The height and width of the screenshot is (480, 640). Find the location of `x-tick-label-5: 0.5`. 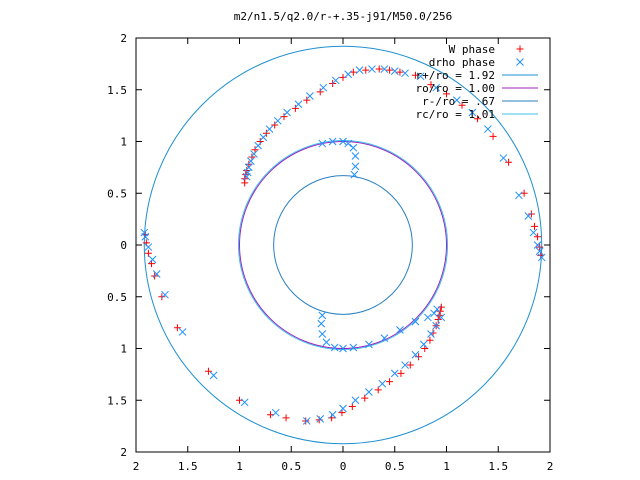

x-tick-label-5: 0.5 is located at coordinates (395, 466).